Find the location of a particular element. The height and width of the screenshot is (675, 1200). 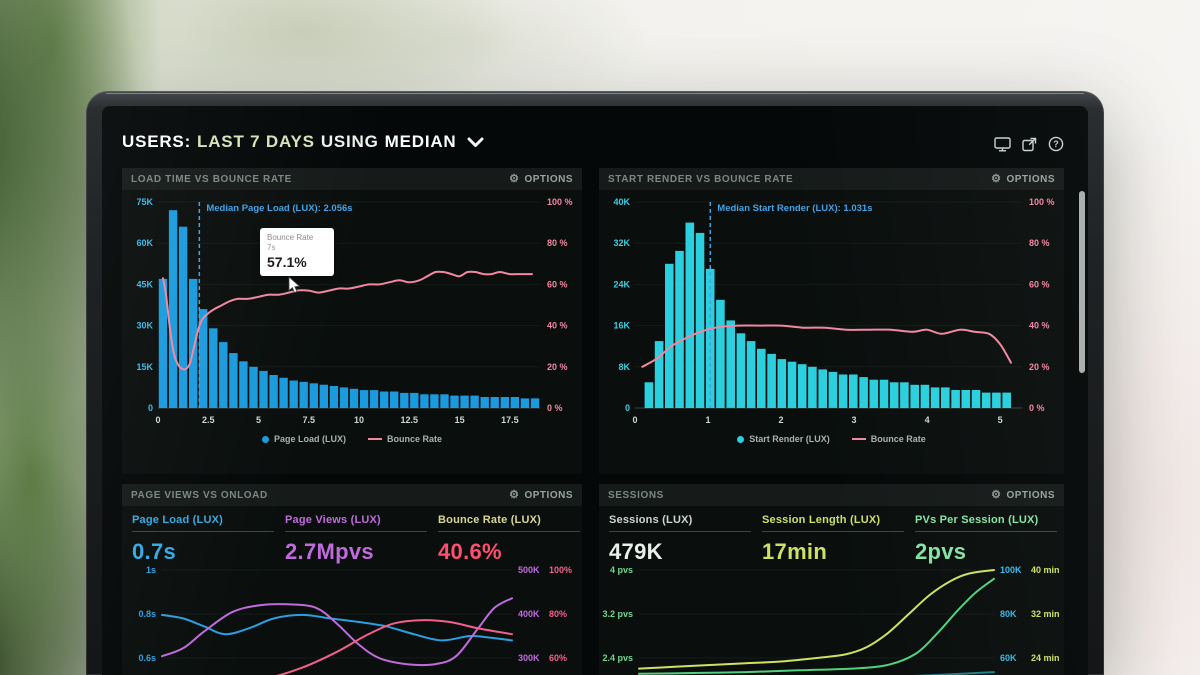

svg-text: 12.5 is located at coordinates (410, 420).